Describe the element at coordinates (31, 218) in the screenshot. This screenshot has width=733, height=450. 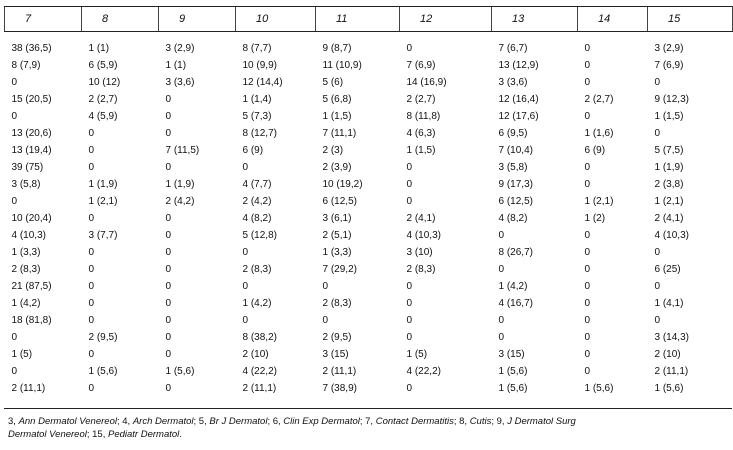
I see `table-cell: 10 (20,4)` at that location.